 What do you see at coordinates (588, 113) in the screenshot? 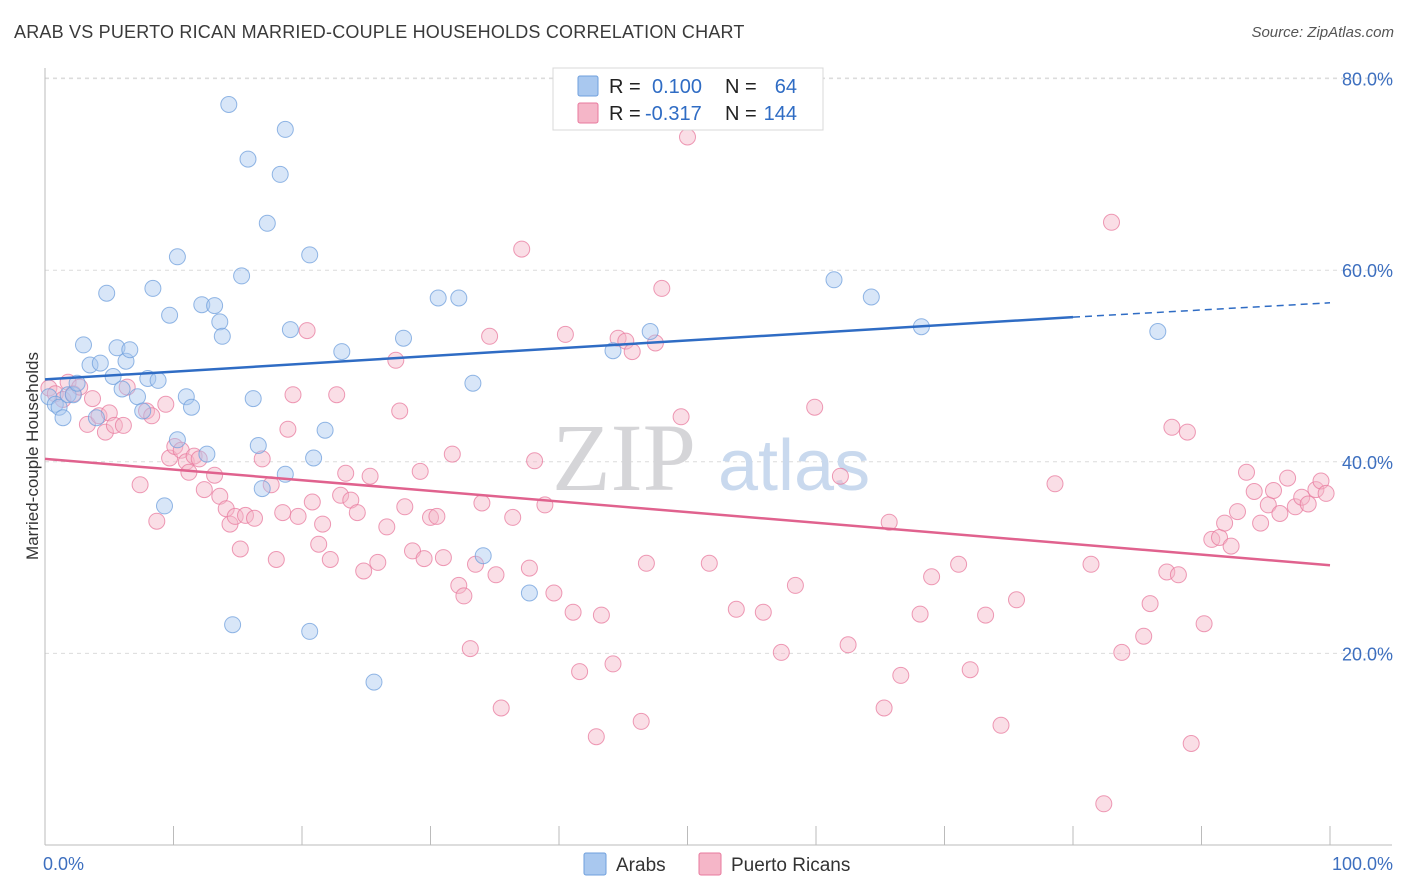
I see `legend-swatch-puerto-ricans` at bounding box center [588, 113].